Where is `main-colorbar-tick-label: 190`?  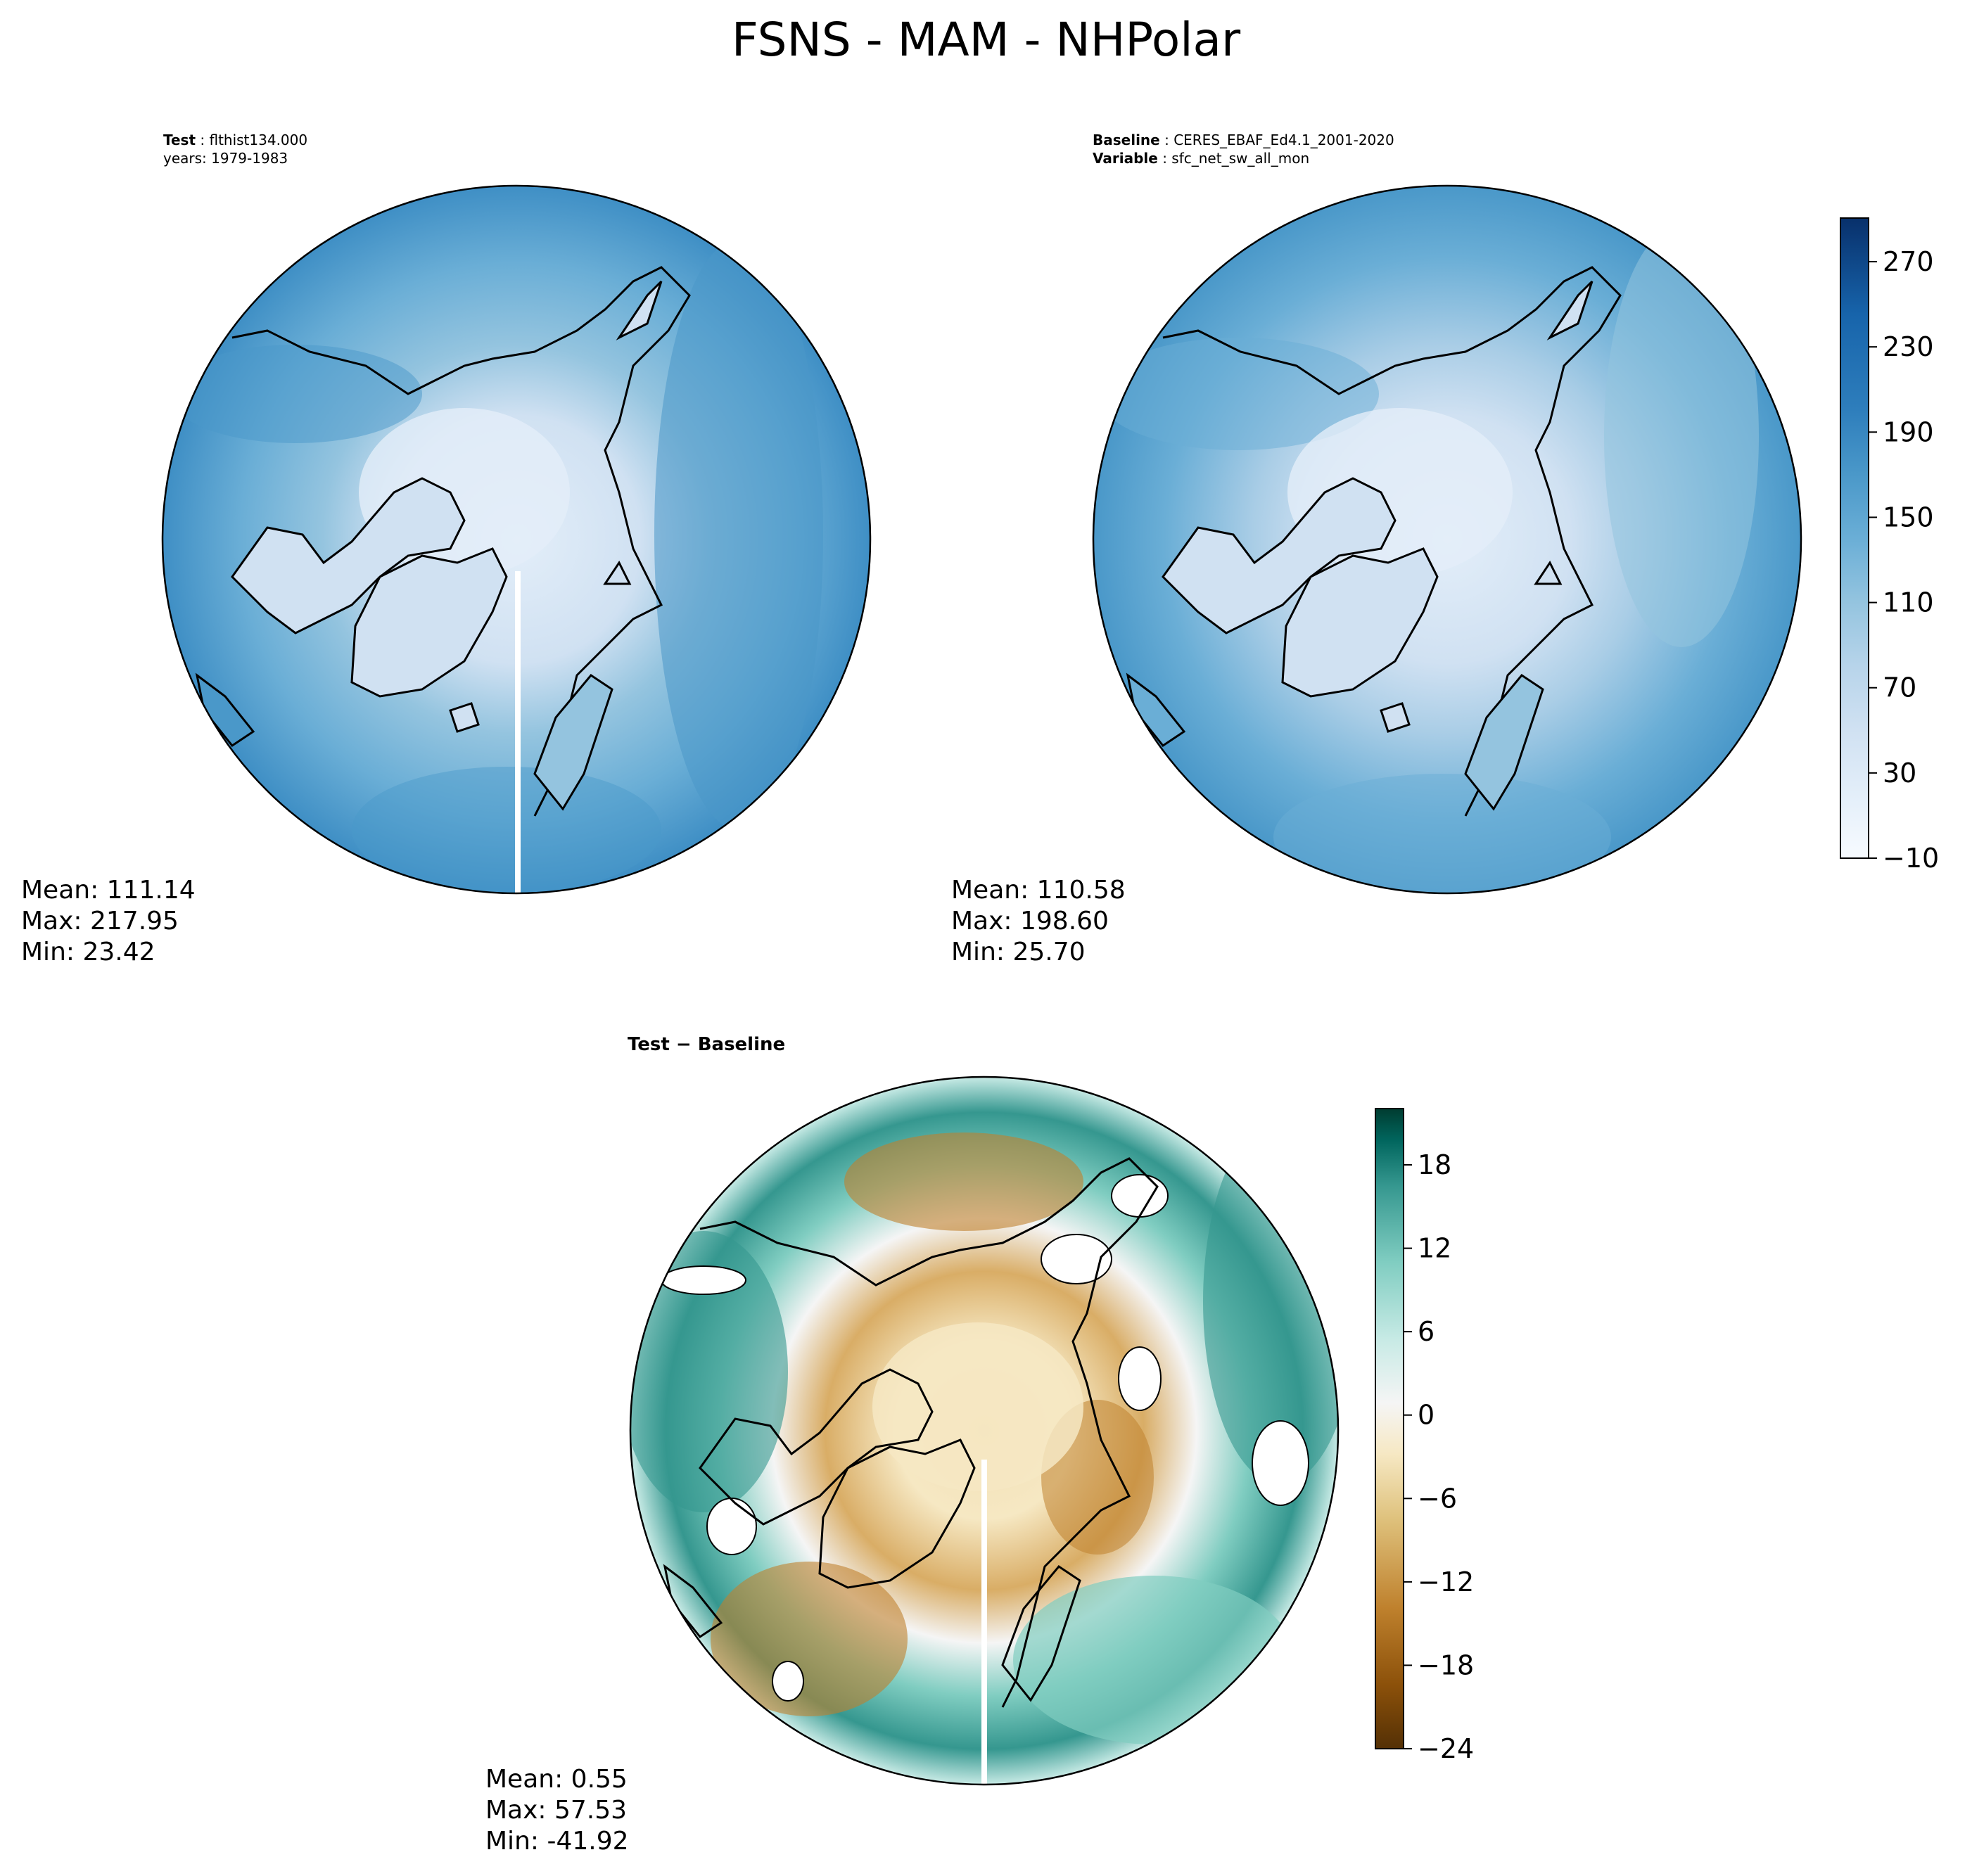 main-colorbar-tick-label: 190 is located at coordinates (1908, 431).